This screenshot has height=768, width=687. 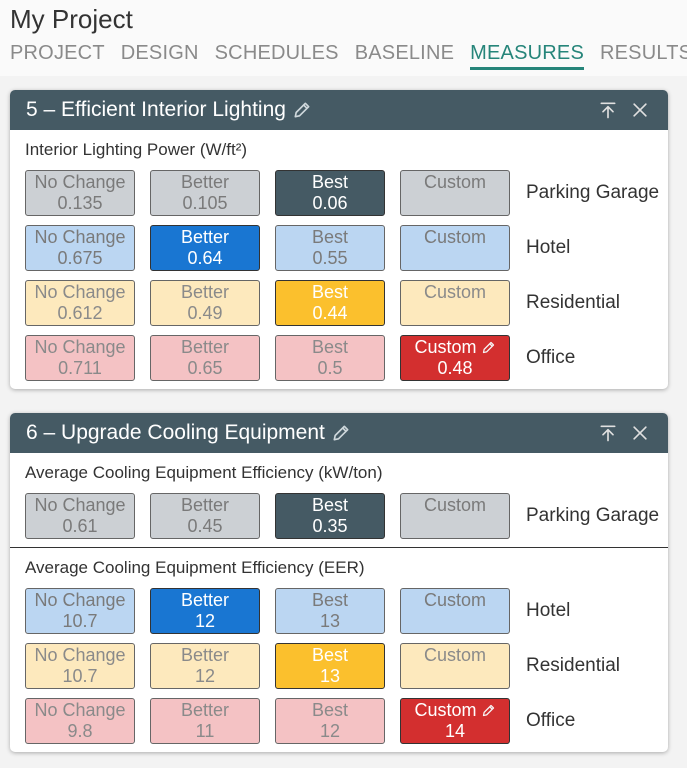 I want to click on option-button: Best 12, so click(x=330, y=721).